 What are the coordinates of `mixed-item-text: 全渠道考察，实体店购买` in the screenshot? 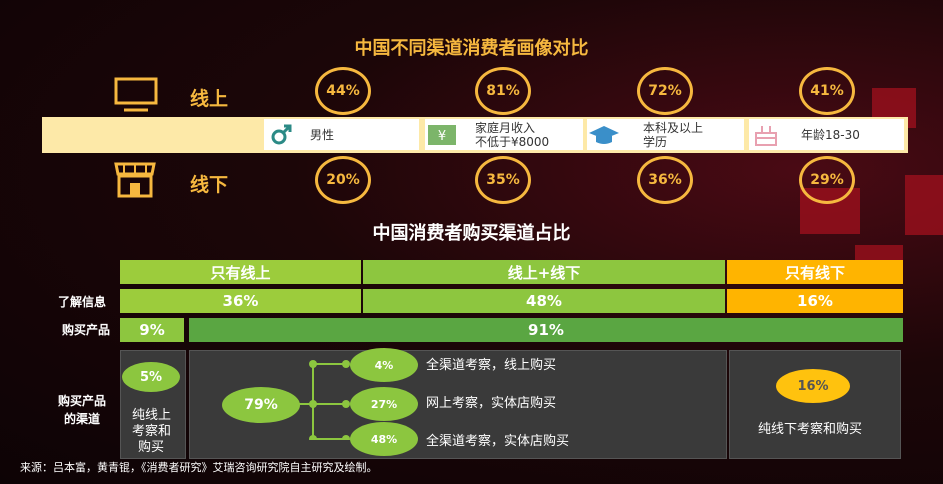 It's located at (498, 441).